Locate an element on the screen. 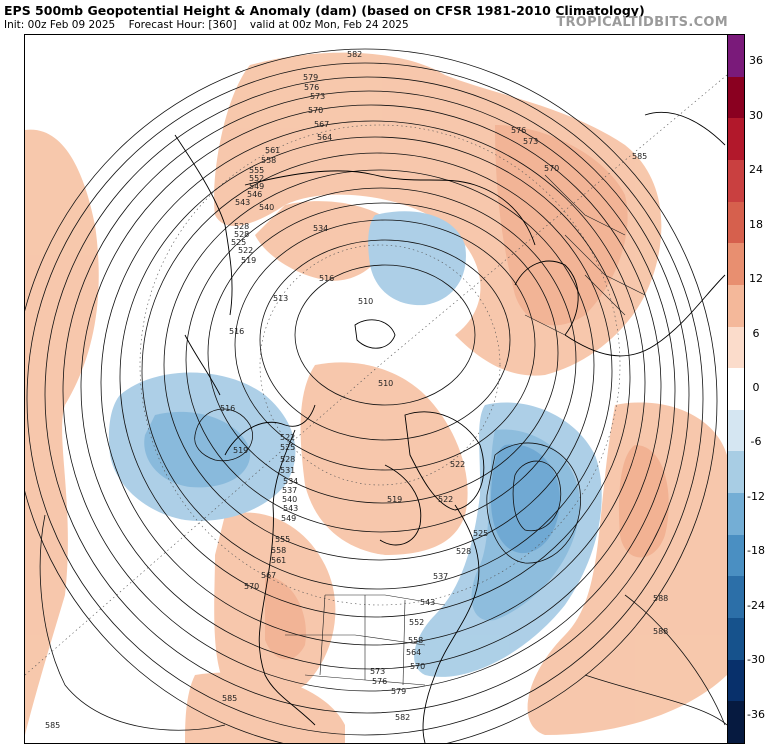  colorbar-tick-label: 24 is located at coordinates (756, 170).